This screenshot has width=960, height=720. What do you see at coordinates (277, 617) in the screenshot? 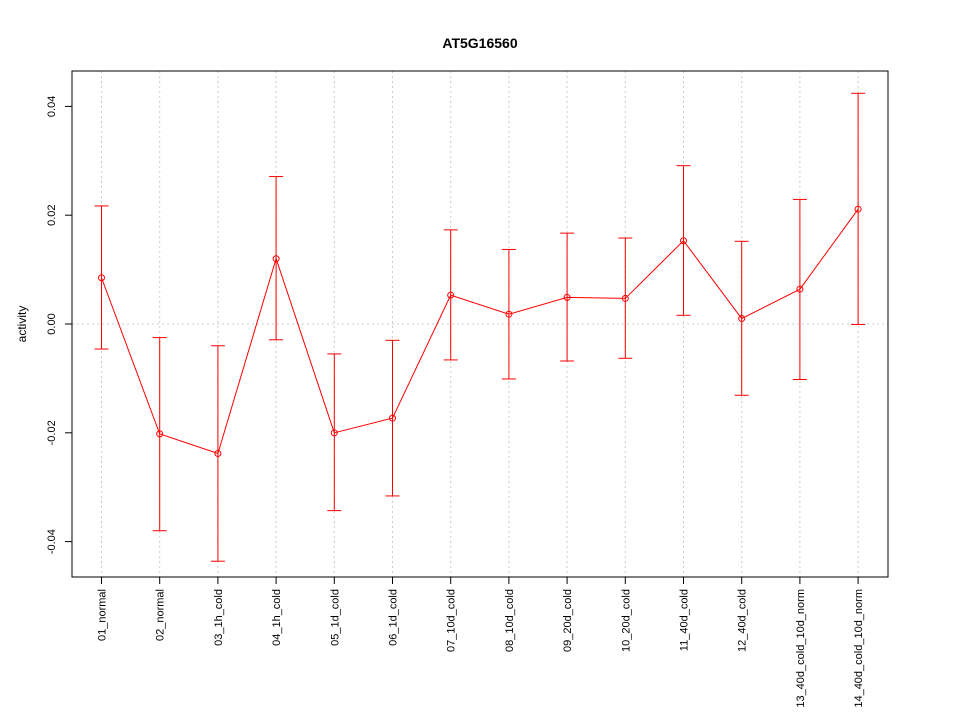
I see `x-tick-label: 04_1h_cold` at bounding box center [277, 617].